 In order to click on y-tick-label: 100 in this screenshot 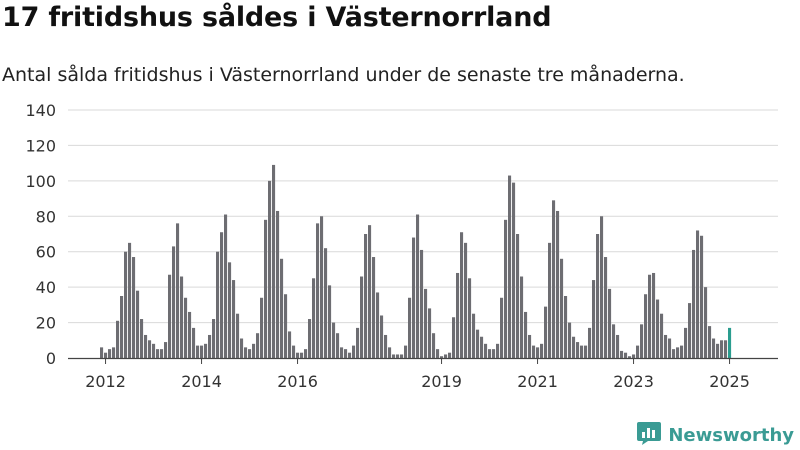, I will do `click(40, 181)`.